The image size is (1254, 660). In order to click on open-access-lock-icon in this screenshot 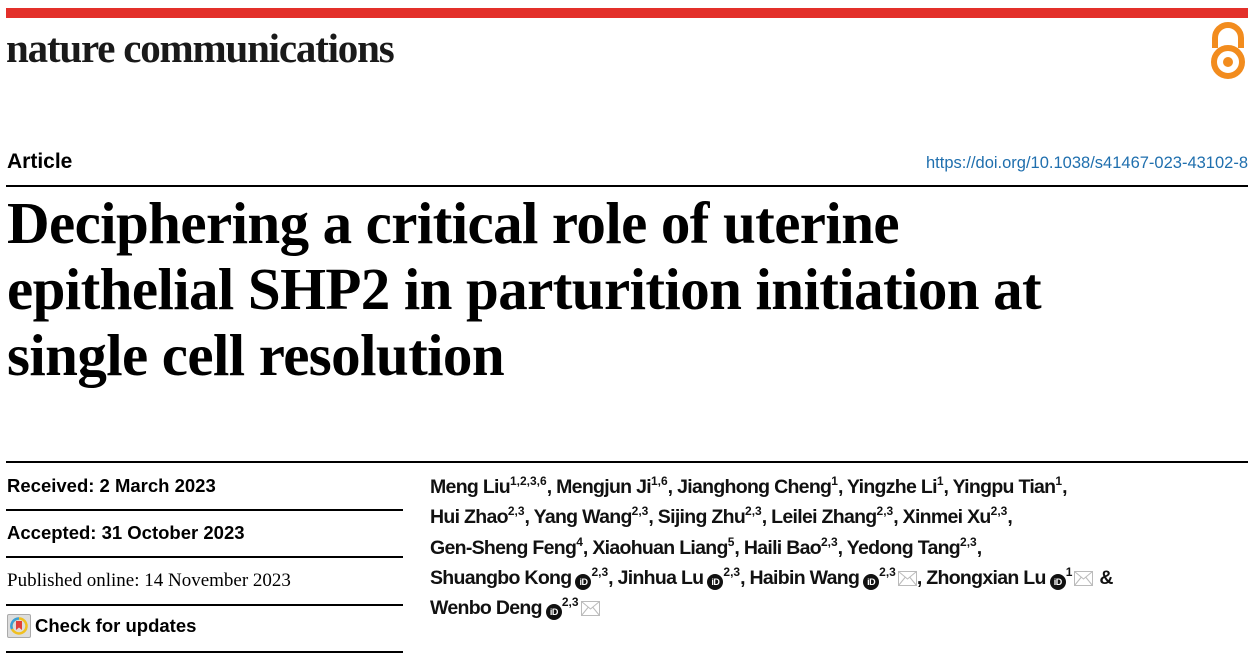, I will do `click(1228, 52)`.